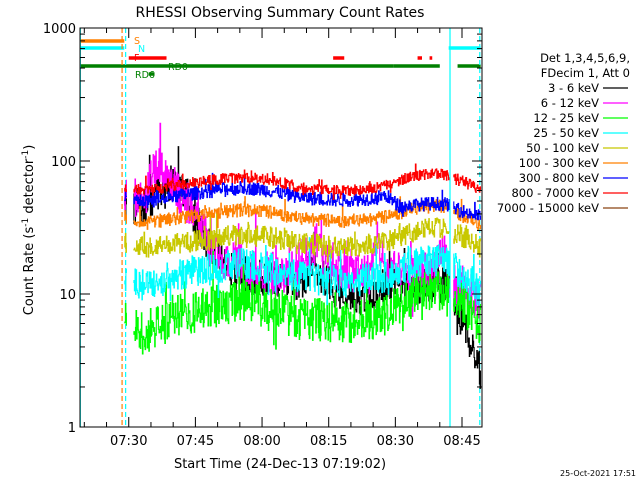  Describe the element at coordinates (59, 29) in the screenshot. I see `y-tick-label-3: 1000` at that location.